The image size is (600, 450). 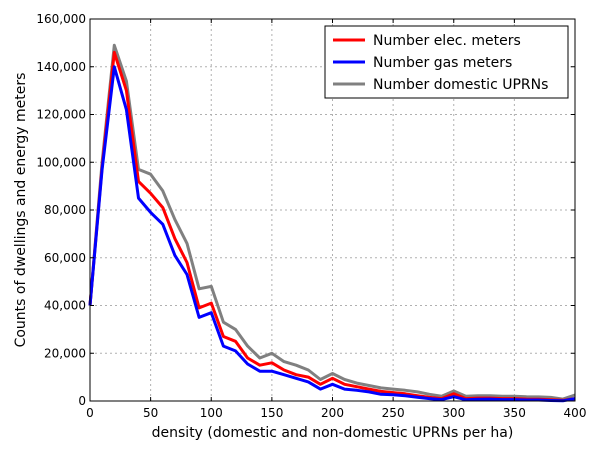 I want to click on y-tick-label: 140,000, so click(x=61, y=67).